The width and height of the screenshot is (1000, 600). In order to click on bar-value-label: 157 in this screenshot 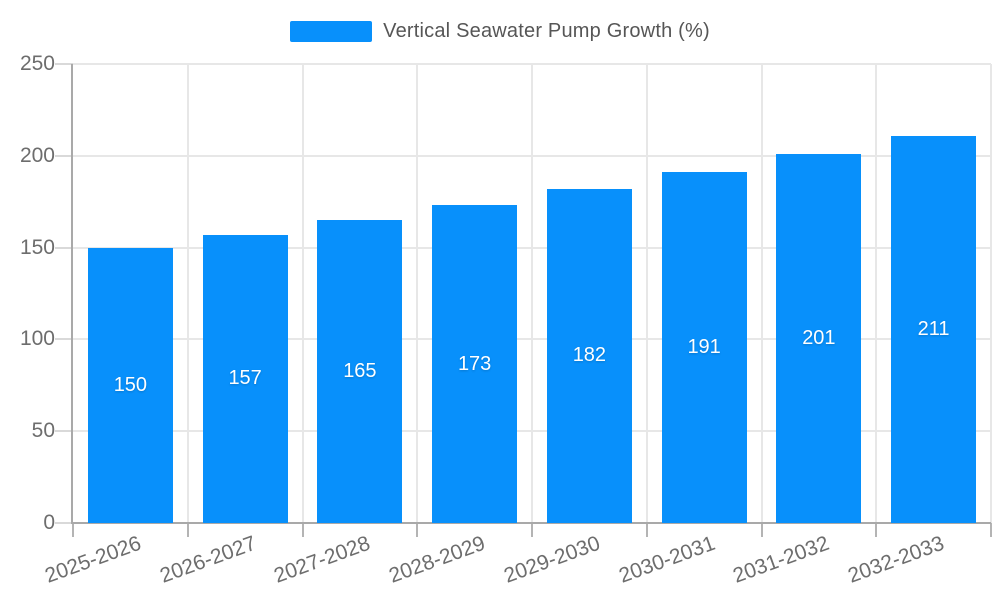, I will do `click(245, 378)`.